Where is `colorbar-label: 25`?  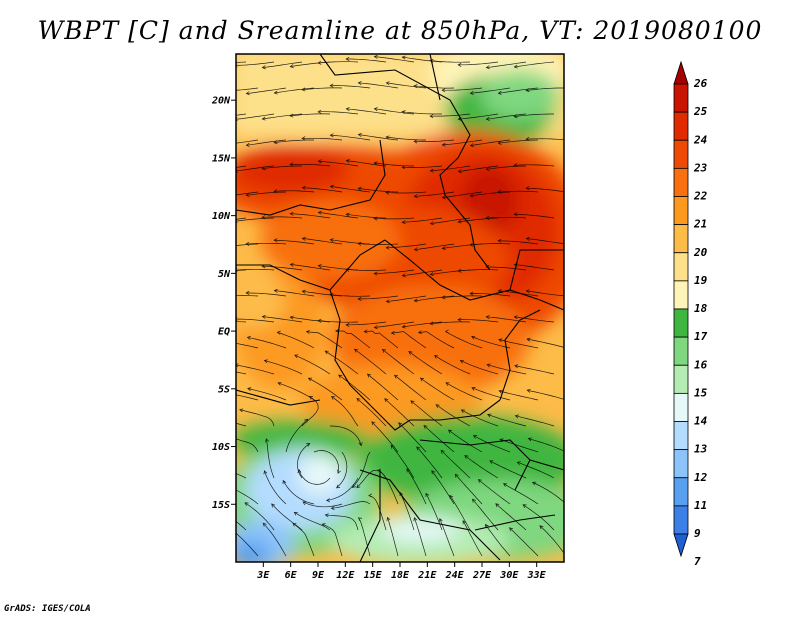 colorbar-label: 25 is located at coordinates (700, 111).